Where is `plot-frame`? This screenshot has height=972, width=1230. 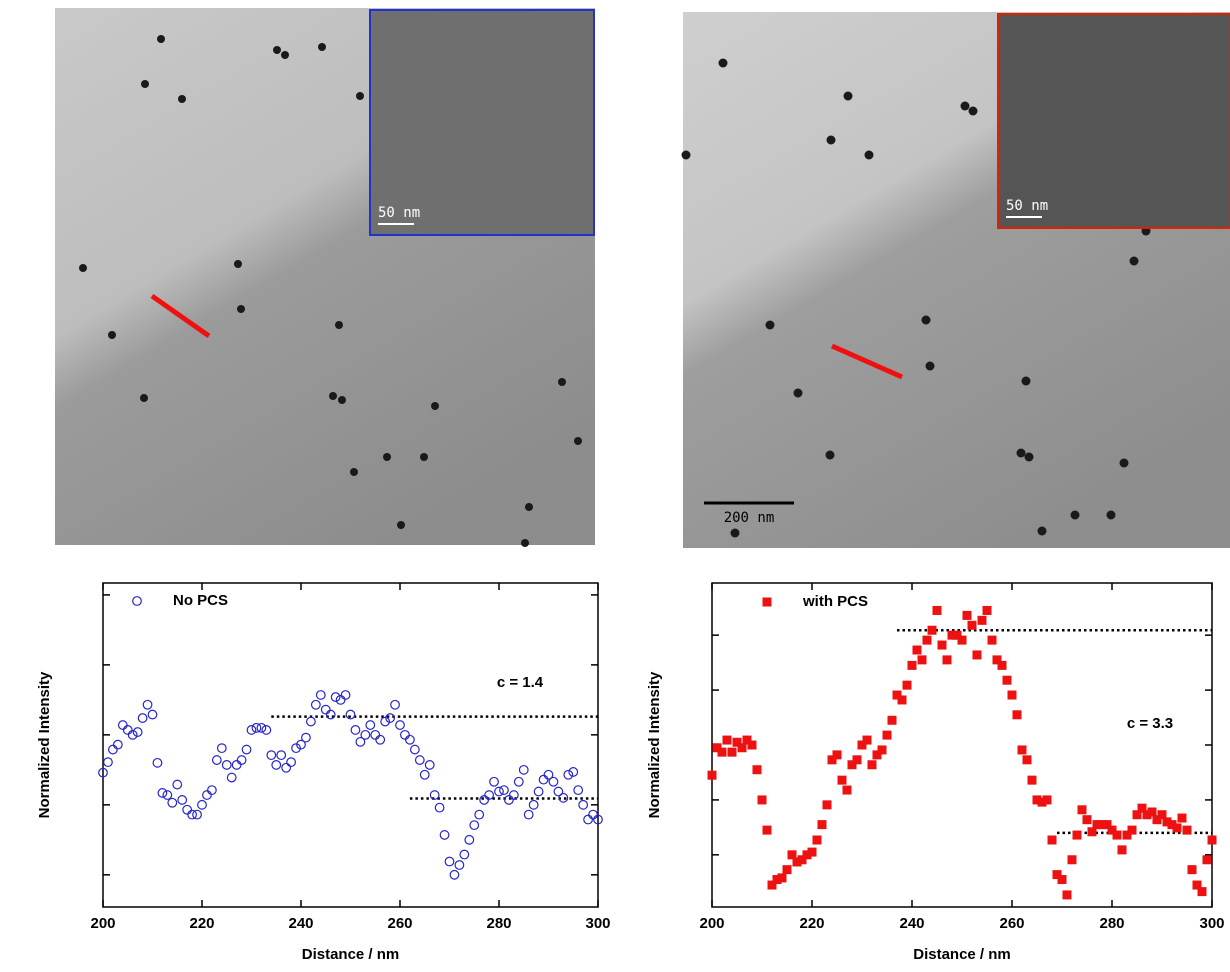
plot-frame is located at coordinates (350, 745).